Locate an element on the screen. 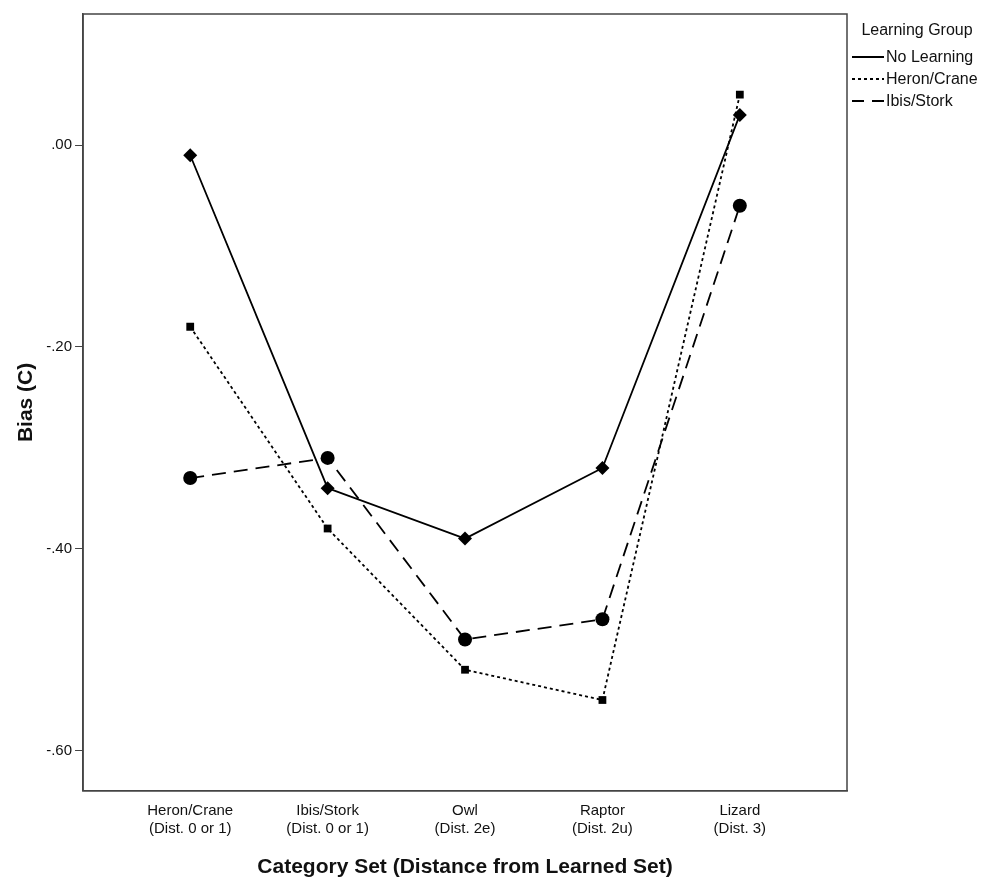 Image resolution: width=1002 pixels, height=894 pixels. y-tick-label: -.60 is located at coordinates (59, 749).